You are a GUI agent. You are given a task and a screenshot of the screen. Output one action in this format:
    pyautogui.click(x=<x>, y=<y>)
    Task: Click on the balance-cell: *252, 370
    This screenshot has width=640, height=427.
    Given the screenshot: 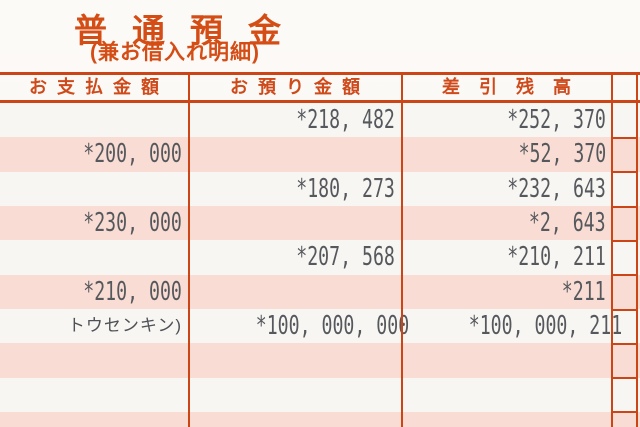 What is the action you would take?
    pyautogui.click(x=556, y=120)
    